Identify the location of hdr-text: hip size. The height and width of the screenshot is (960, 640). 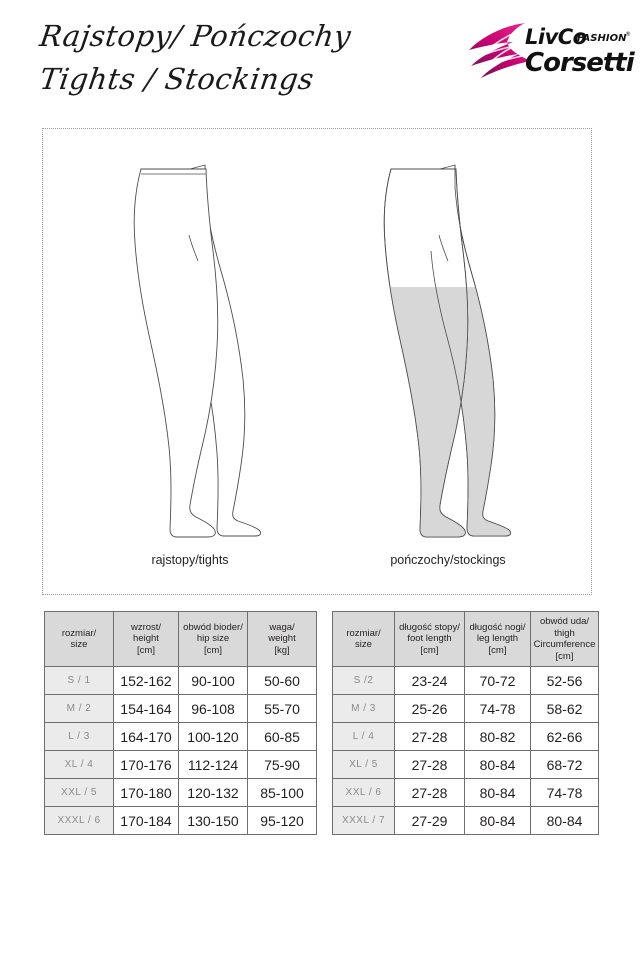
(213, 639).